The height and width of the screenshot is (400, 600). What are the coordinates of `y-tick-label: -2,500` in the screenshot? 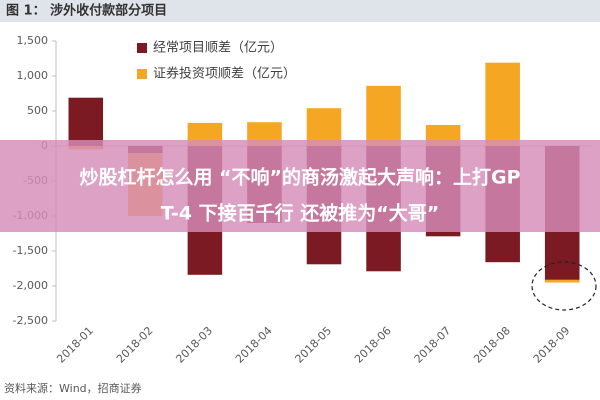 It's located at (30, 320).